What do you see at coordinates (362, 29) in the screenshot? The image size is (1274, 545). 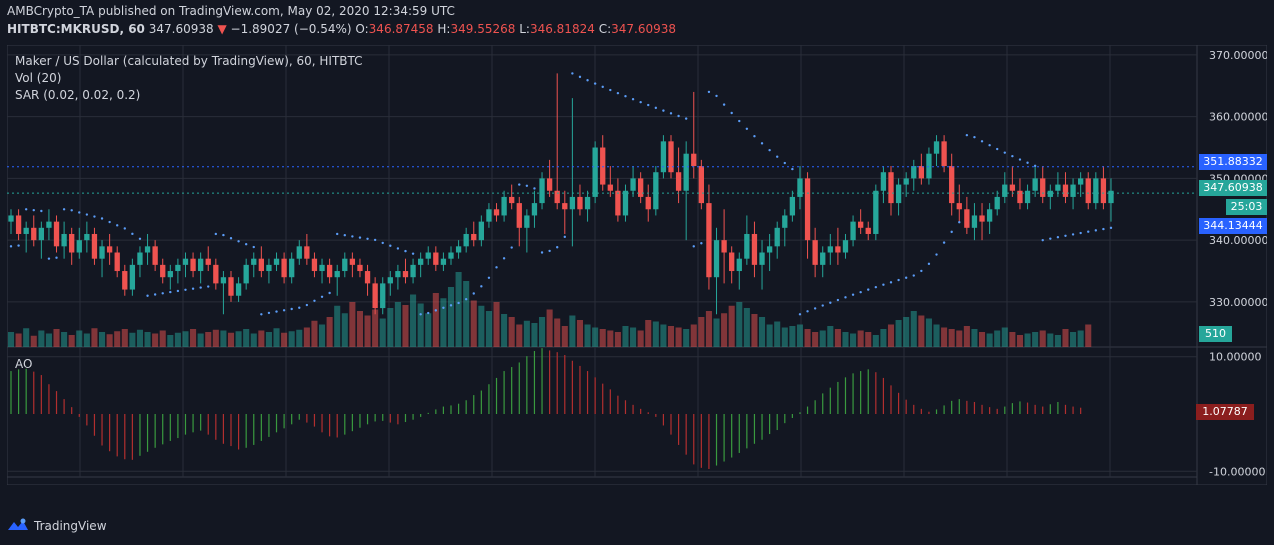 I see `open-label: O:` at bounding box center [362, 29].